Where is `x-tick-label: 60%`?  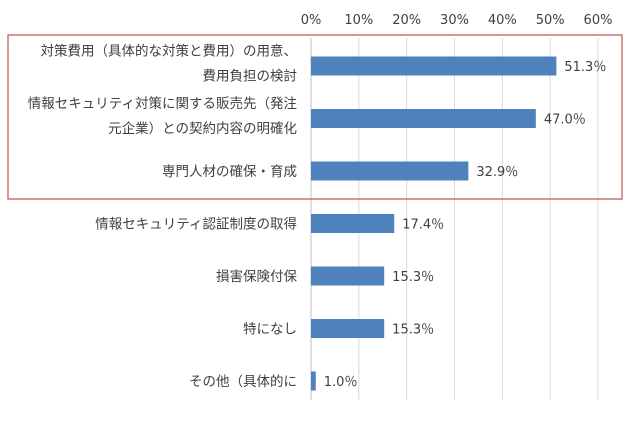
x-tick-label: 60% is located at coordinates (598, 20).